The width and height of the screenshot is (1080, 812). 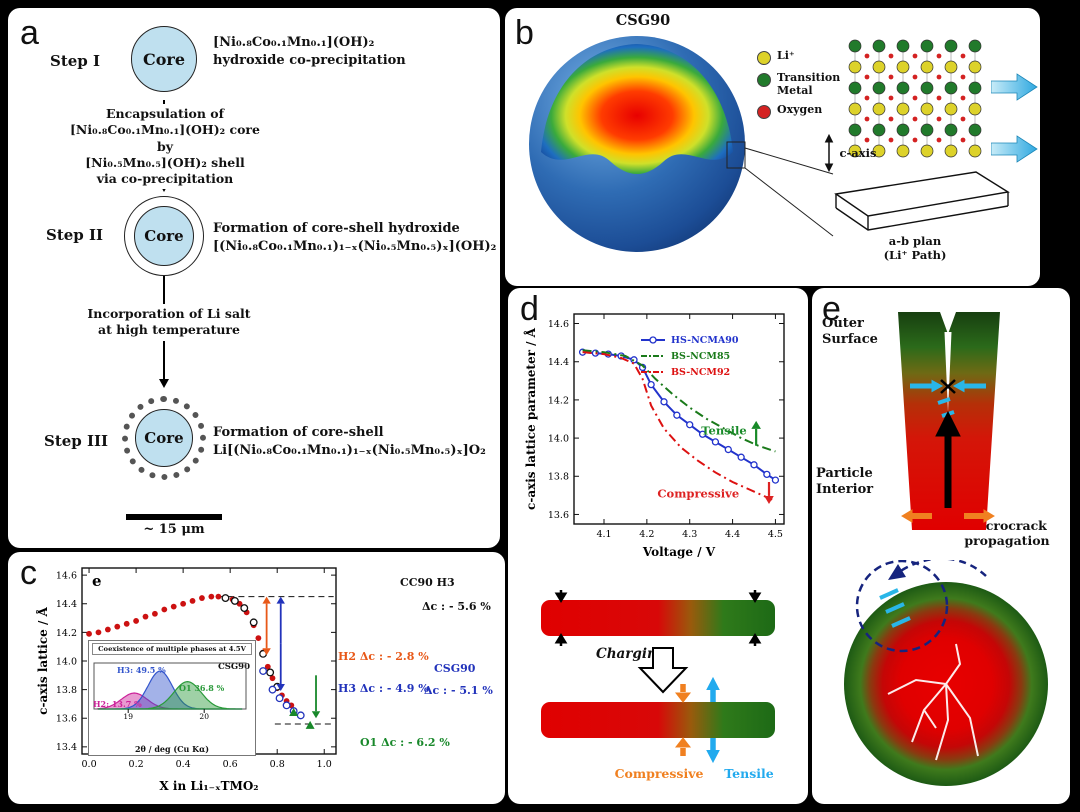 What do you see at coordinates (800, 110) in the screenshot?
I see `legend-label: Oxygen` at bounding box center [800, 110].